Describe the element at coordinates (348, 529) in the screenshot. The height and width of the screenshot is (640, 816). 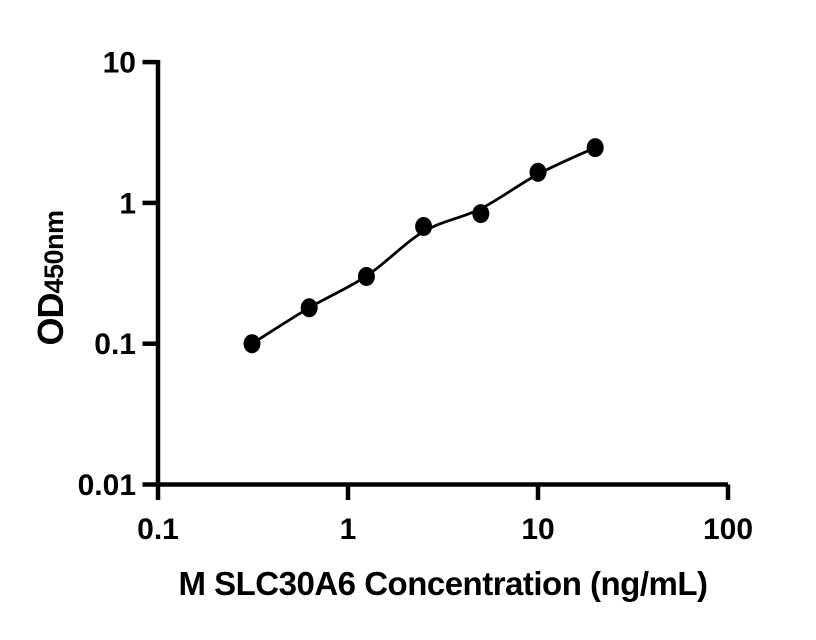
I see `x-tick-label: 1` at that location.